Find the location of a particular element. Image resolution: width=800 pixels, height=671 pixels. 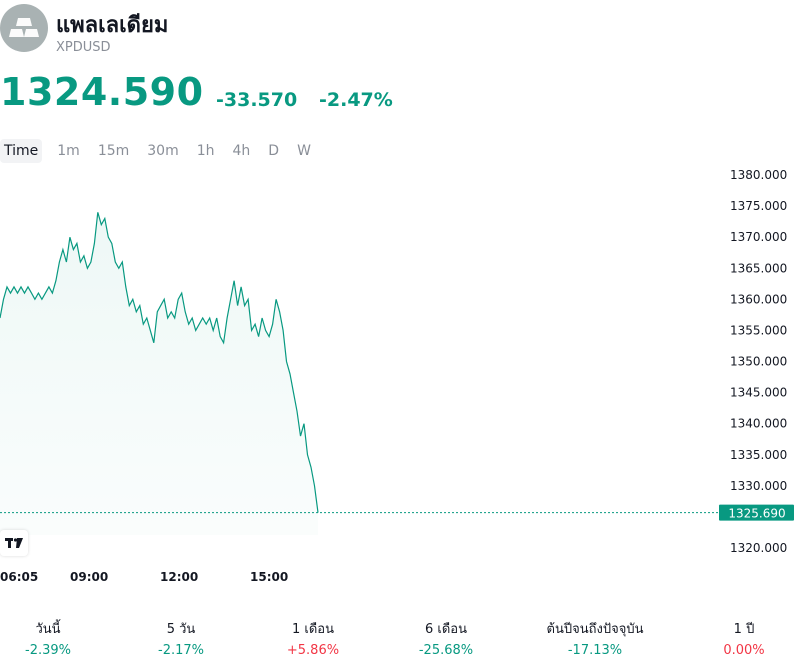

price-change: -33.570 is located at coordinates (257, 100).